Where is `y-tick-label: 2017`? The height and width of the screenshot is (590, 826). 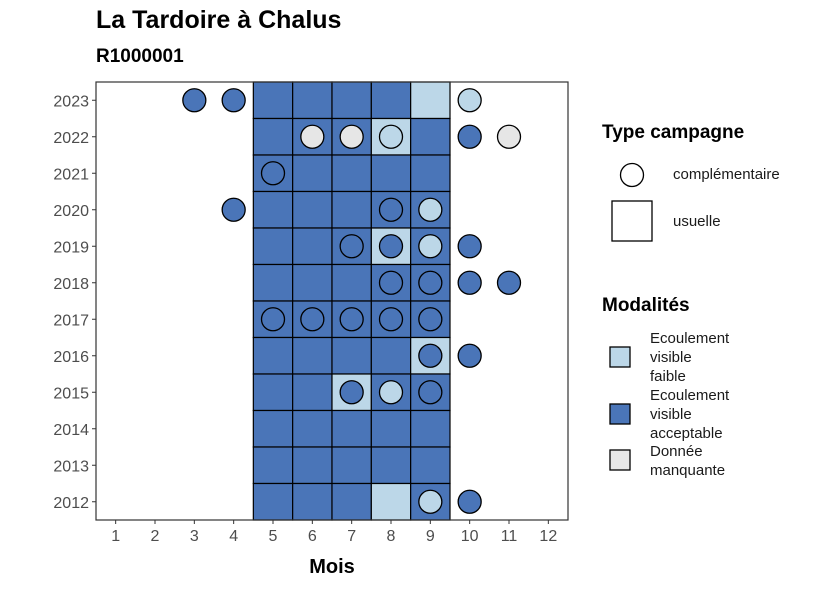
y-tick-label: 2017 is located at coordinates (71, 320).